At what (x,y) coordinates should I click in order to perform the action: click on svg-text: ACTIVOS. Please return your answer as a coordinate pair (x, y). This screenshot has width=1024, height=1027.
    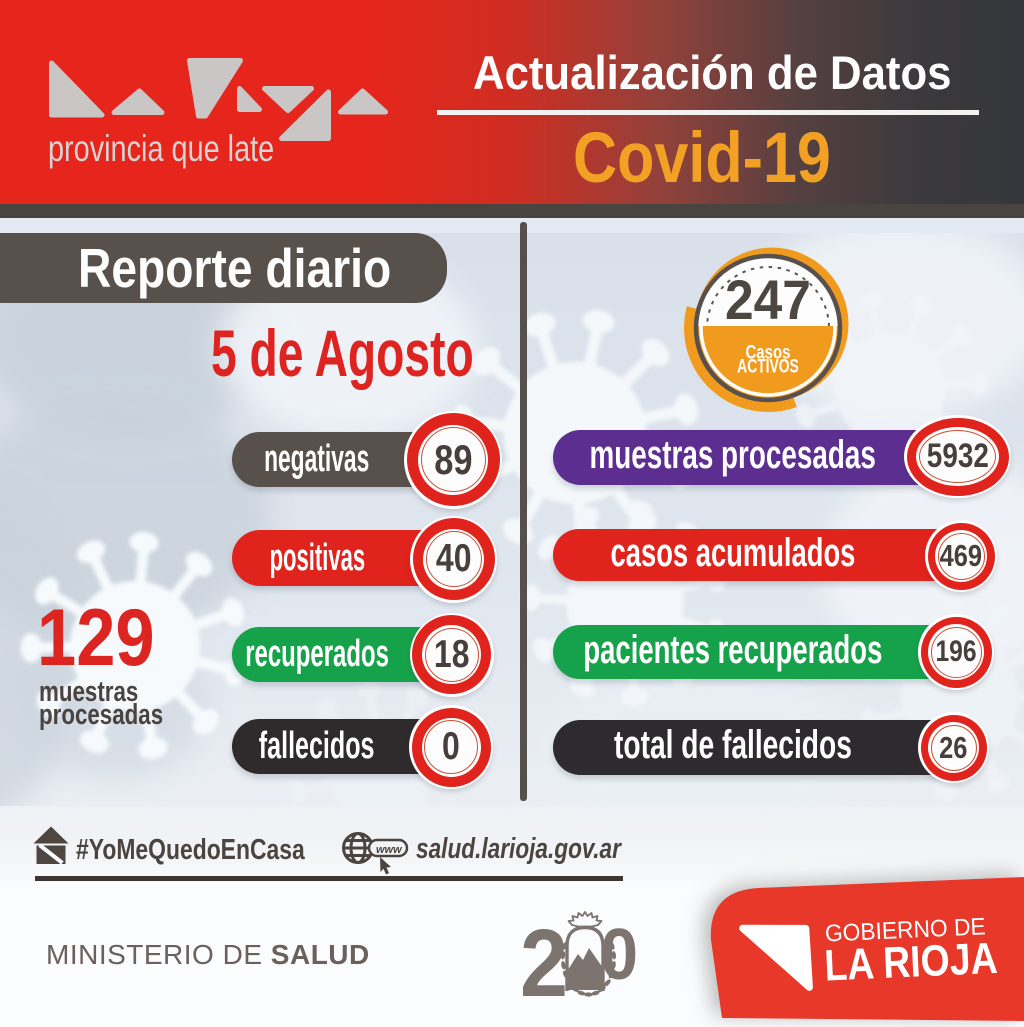
    Looking at the image, I should click on (768, 366).